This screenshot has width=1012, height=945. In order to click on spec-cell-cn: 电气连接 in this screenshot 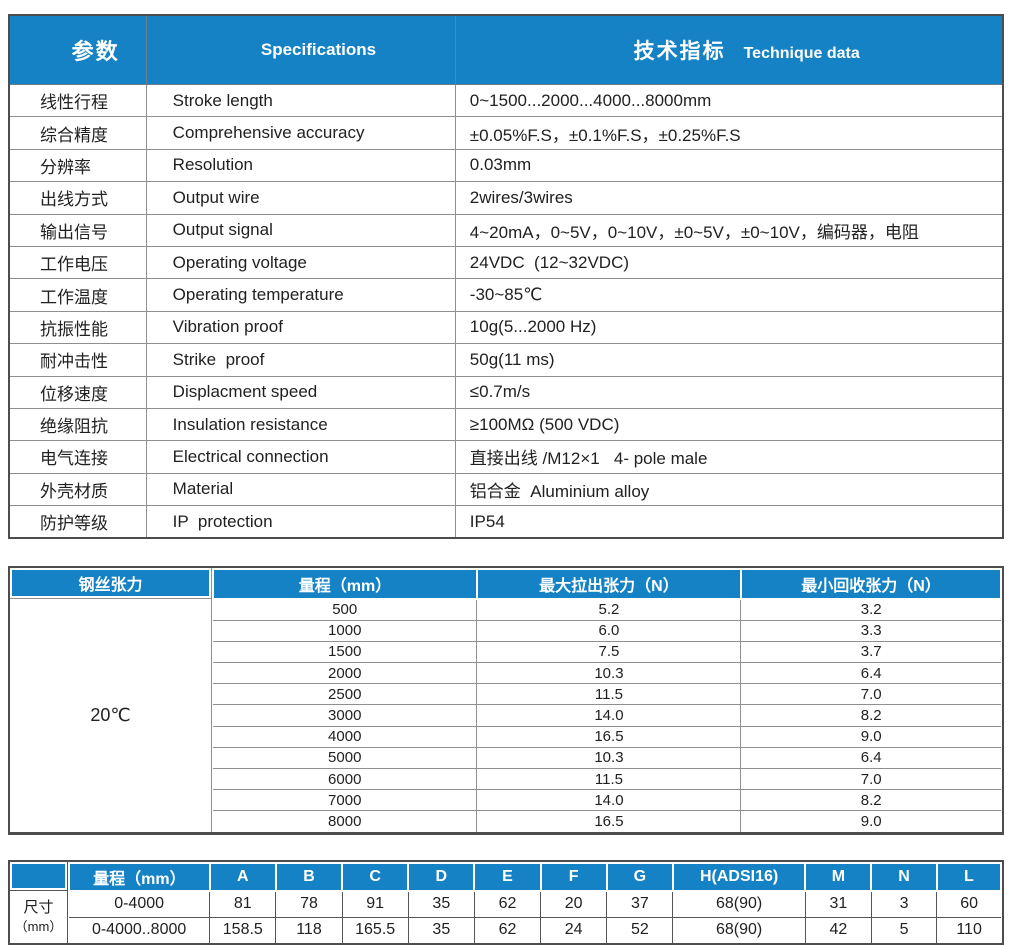, I will do `click(77, 457)`.